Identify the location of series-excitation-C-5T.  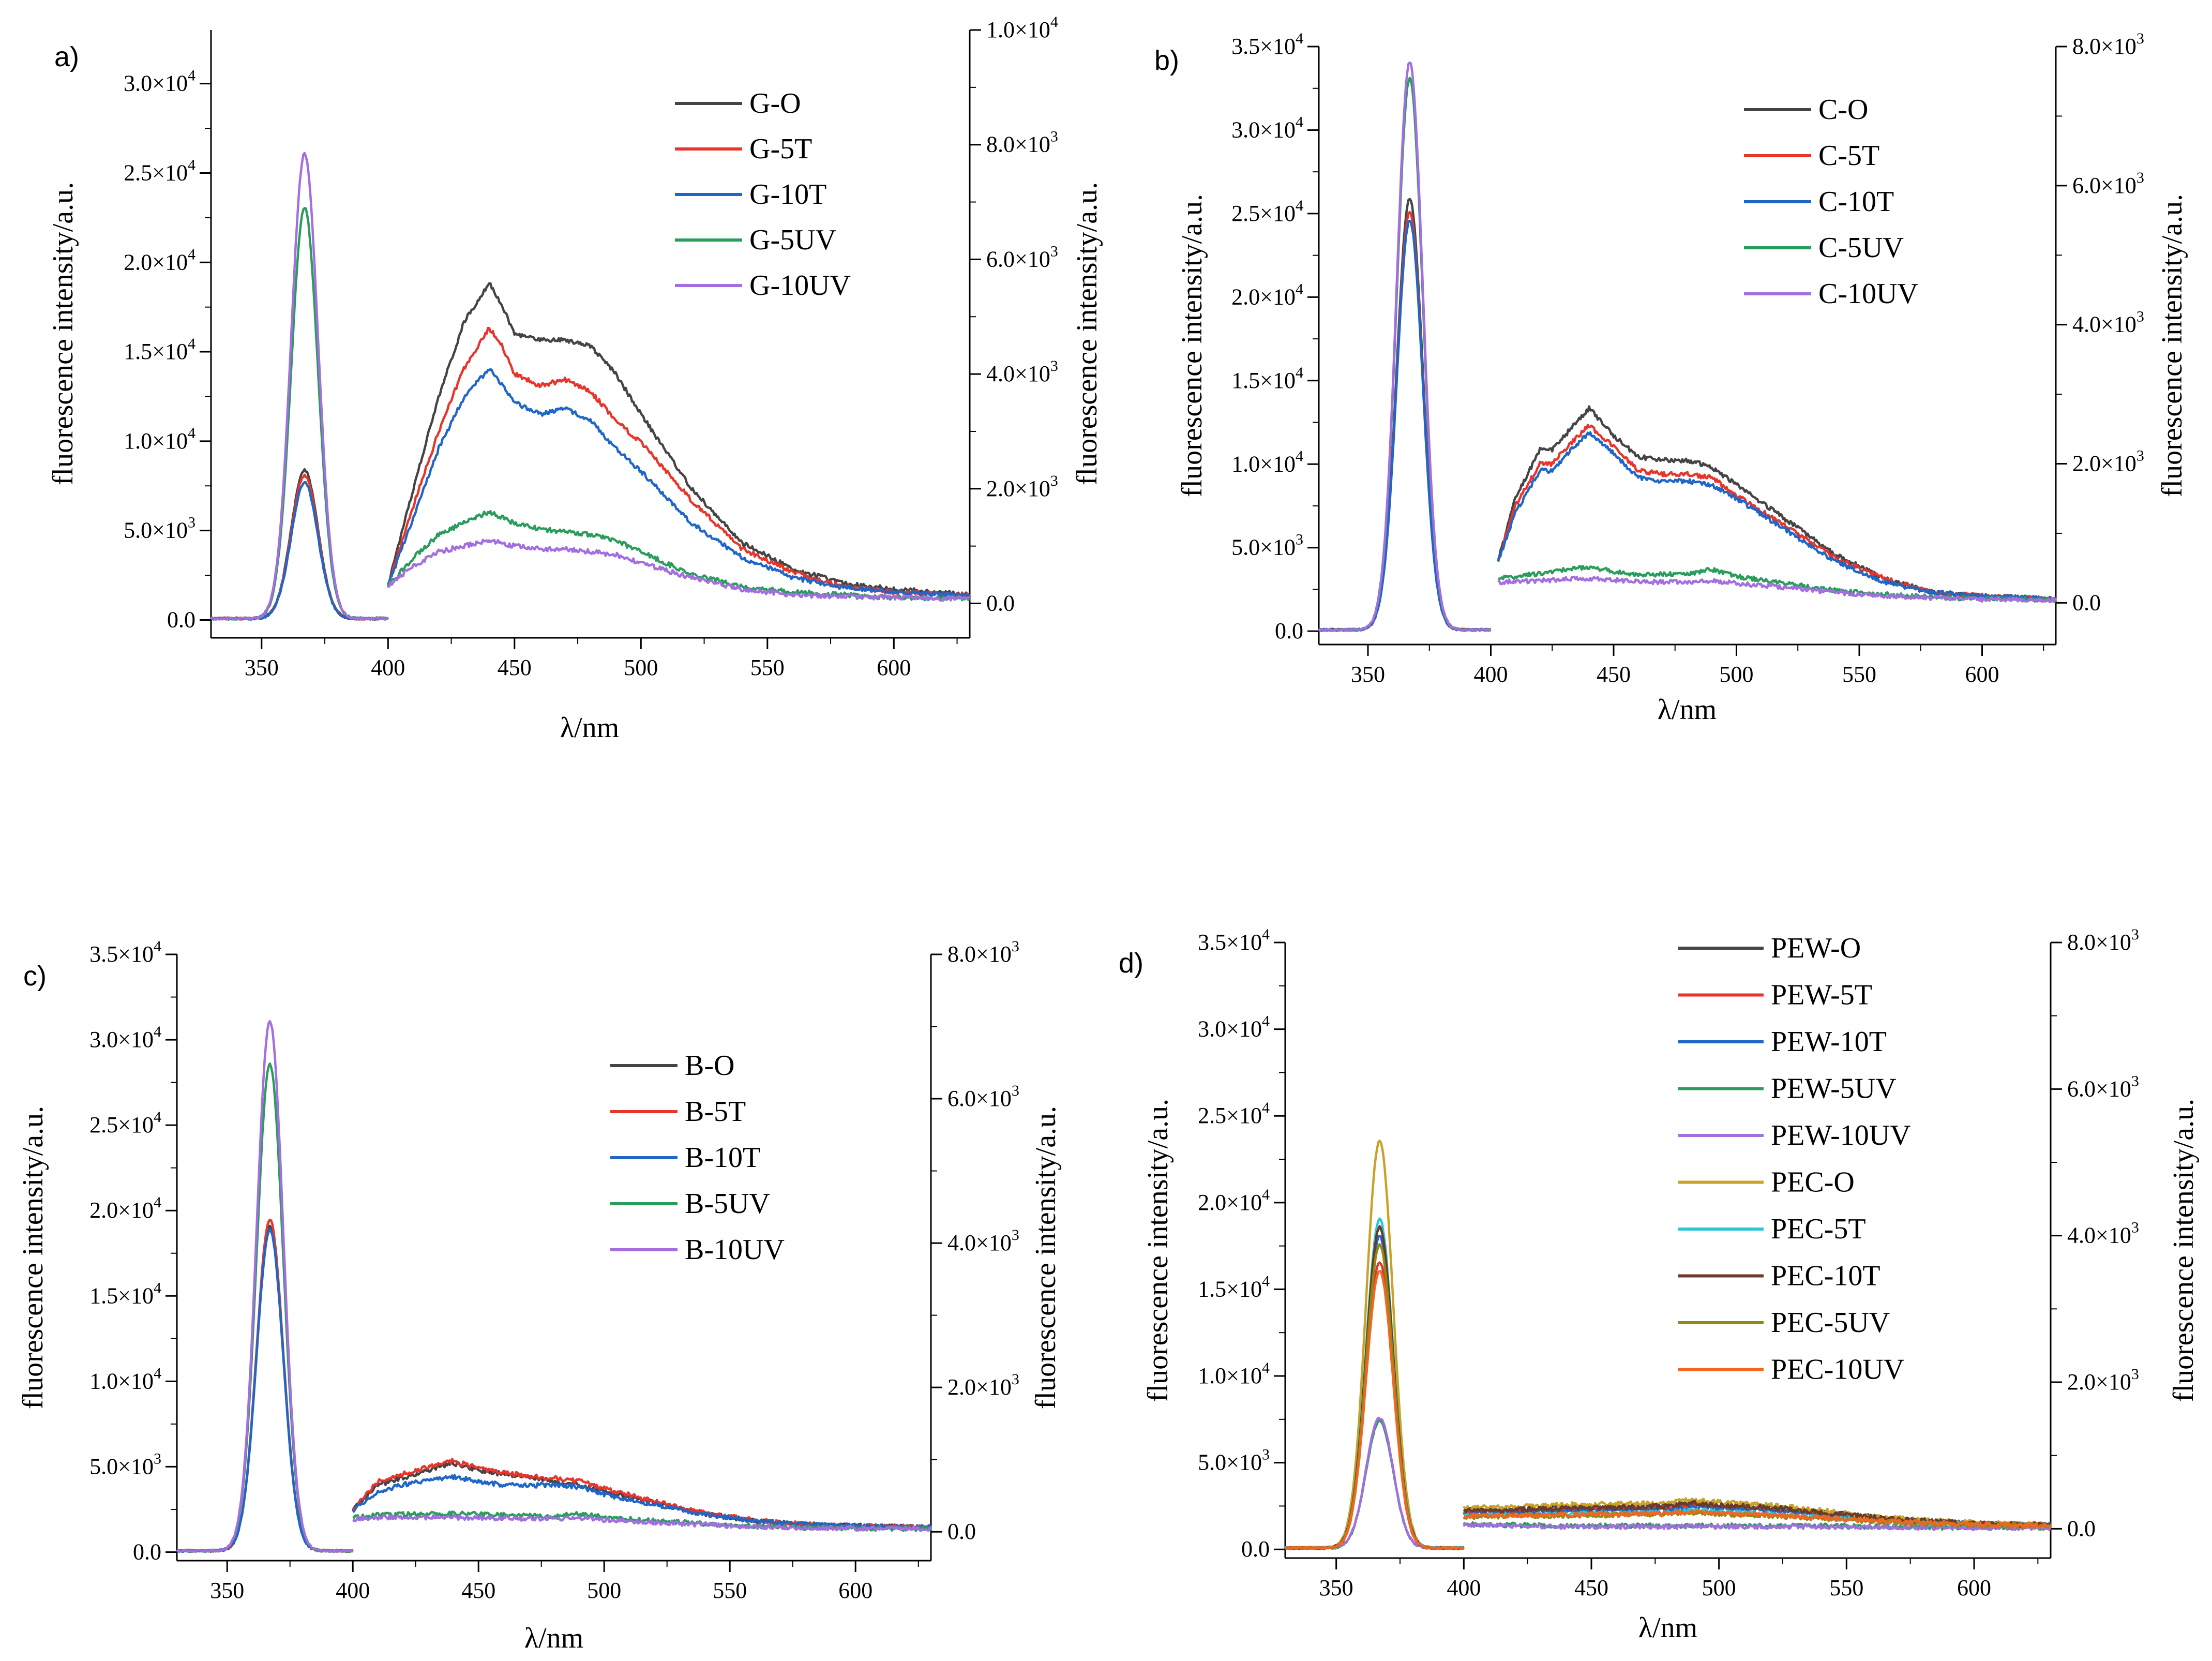
(1405, 421).